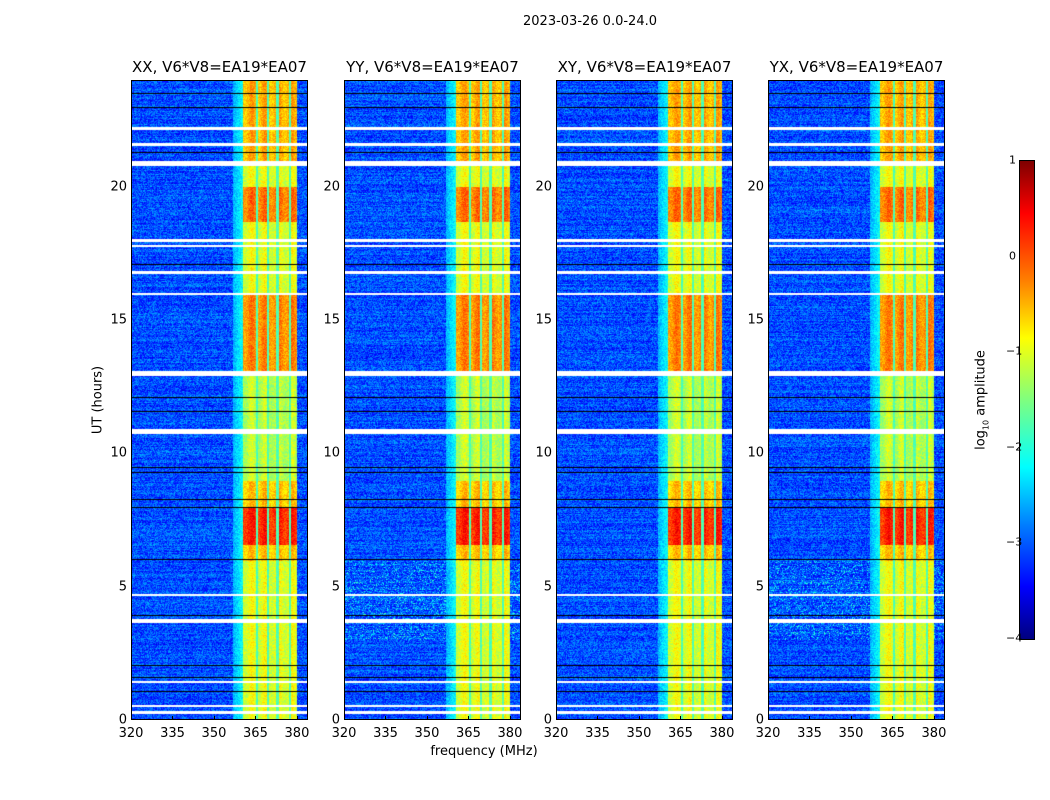 The image size is (1050, 800). I want to click on colorbar-tick-label: −2, so click(1014, 447).